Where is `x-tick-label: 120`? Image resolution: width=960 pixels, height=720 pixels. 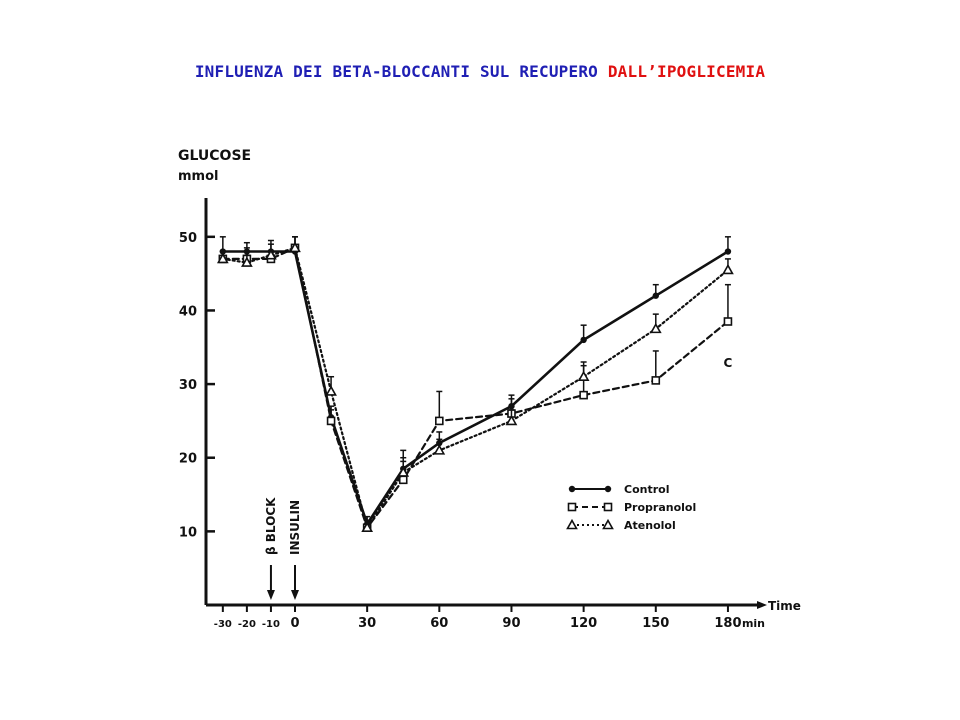 x-tick-label: 120 is located at coordinates (583, 623).